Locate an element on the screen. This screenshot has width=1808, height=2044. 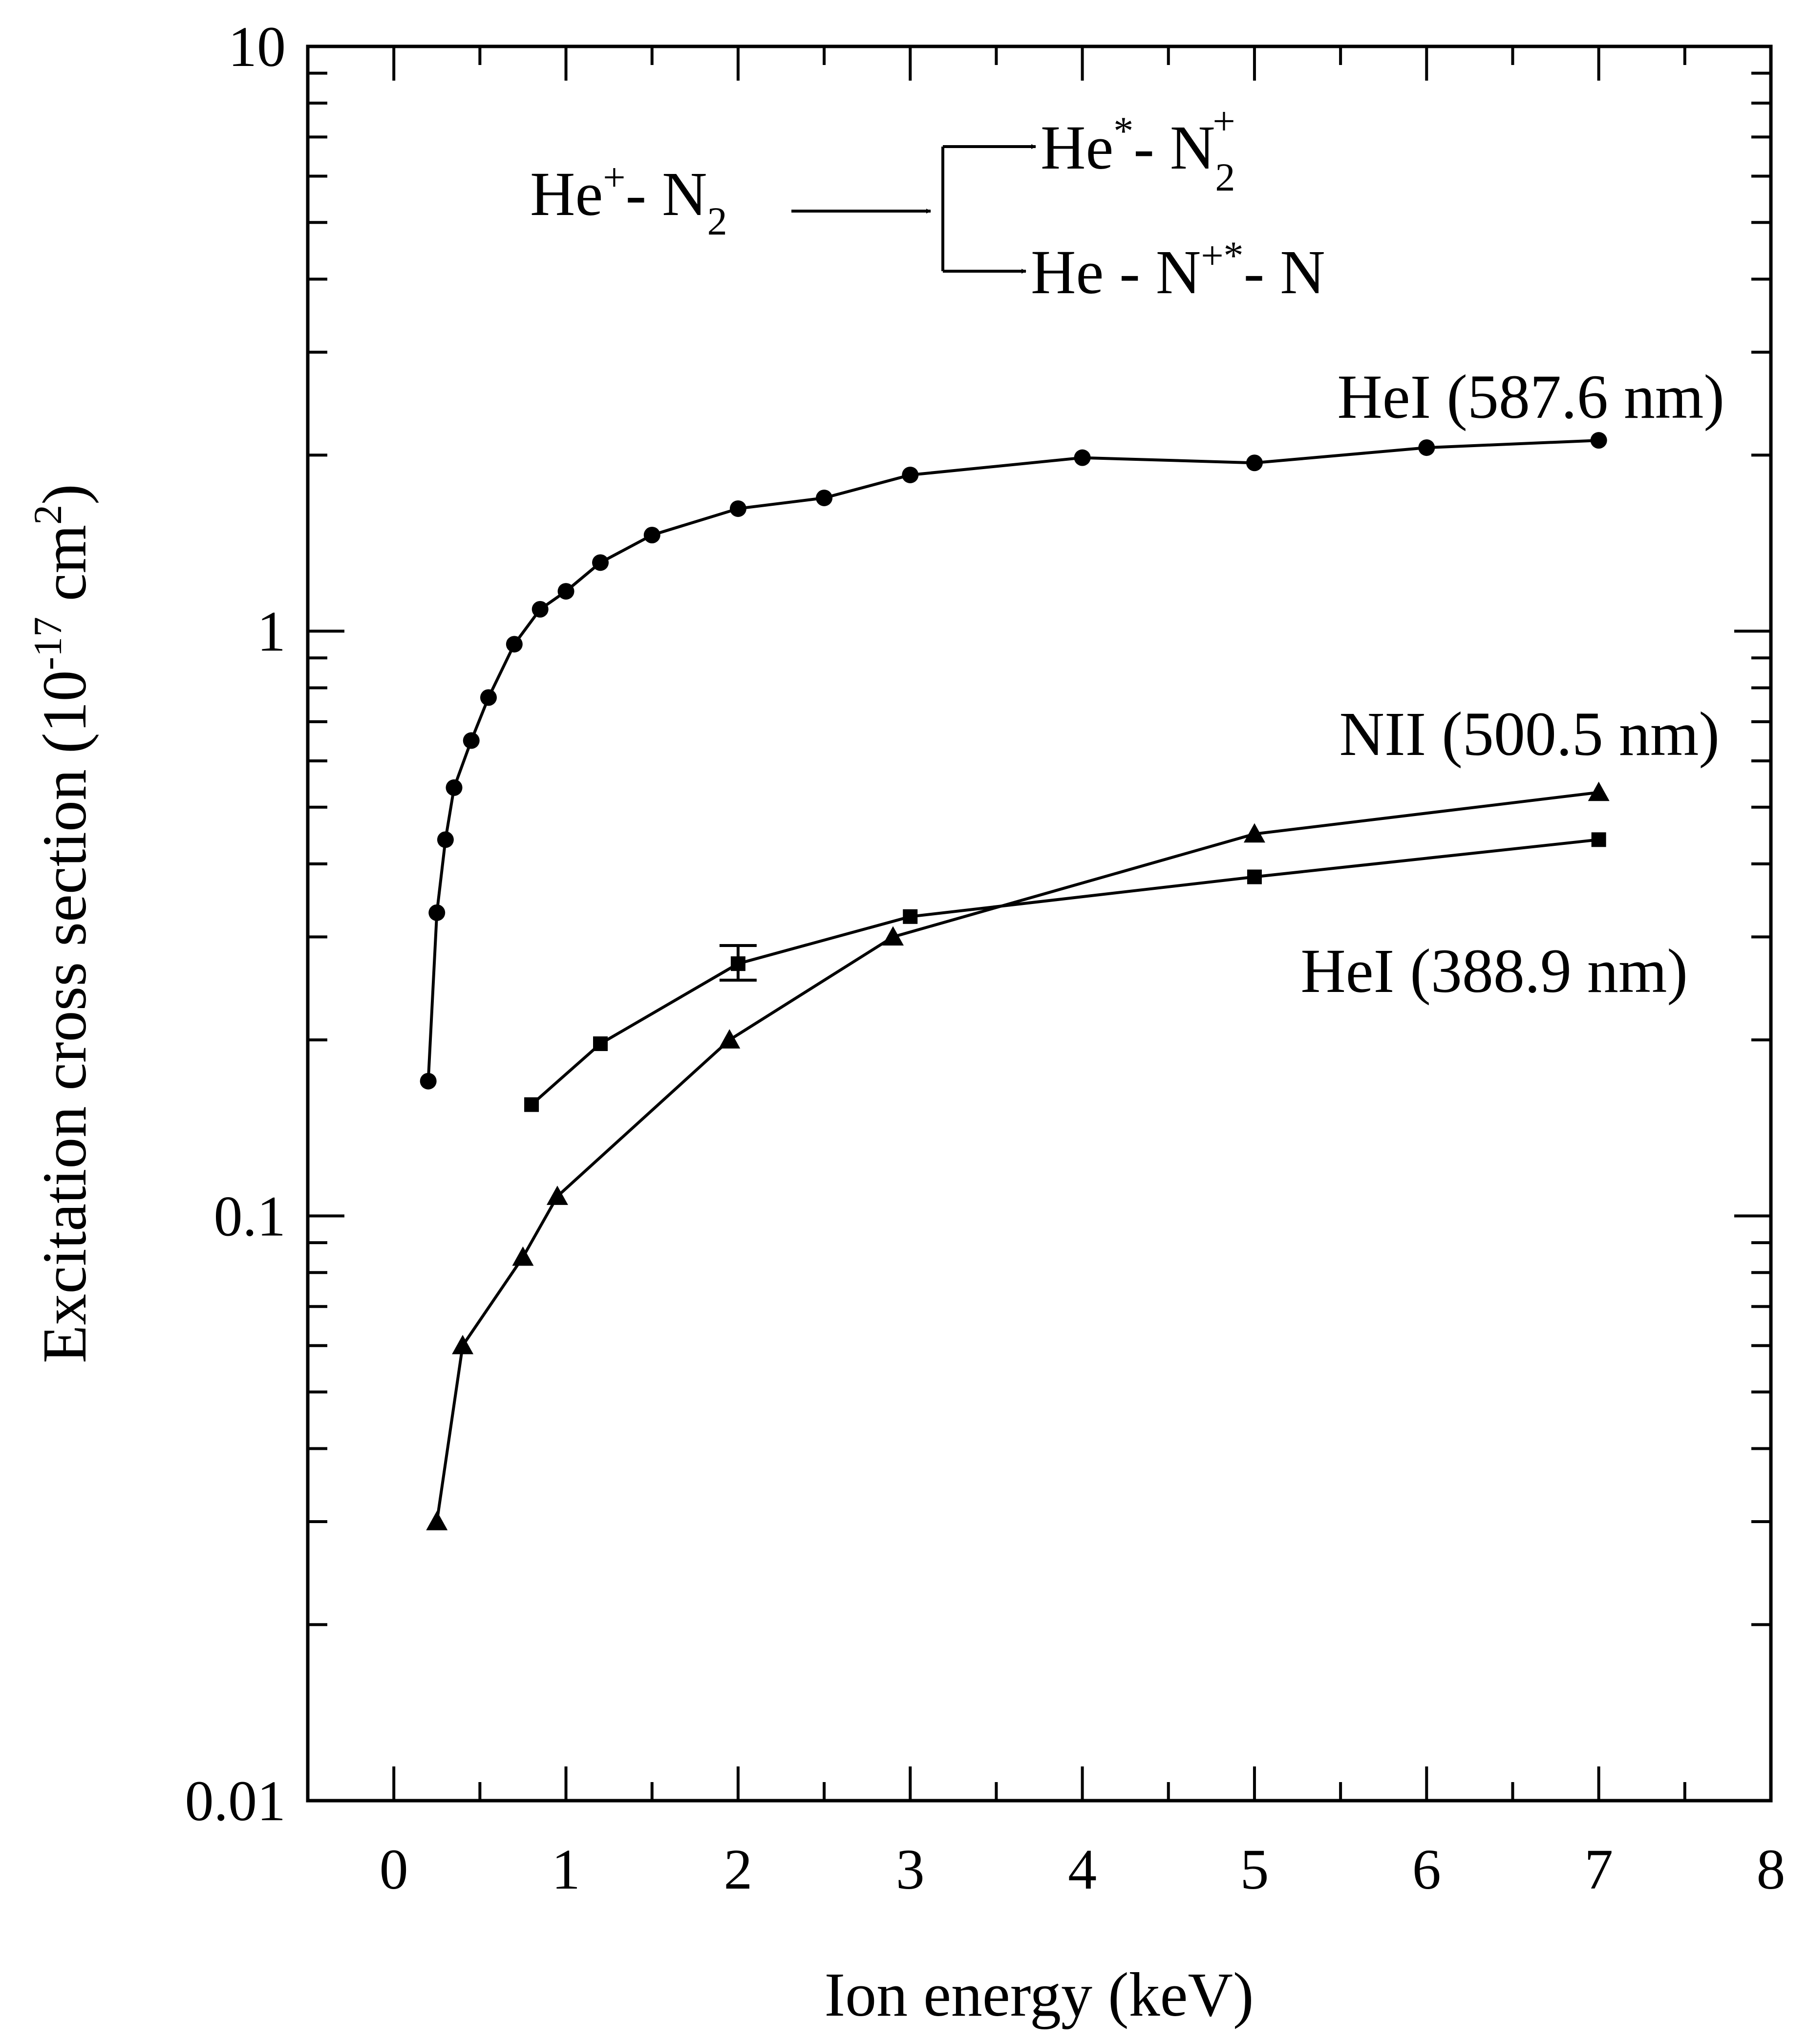
x-tick-label: 4 is located at coordinates (1082, 1869).